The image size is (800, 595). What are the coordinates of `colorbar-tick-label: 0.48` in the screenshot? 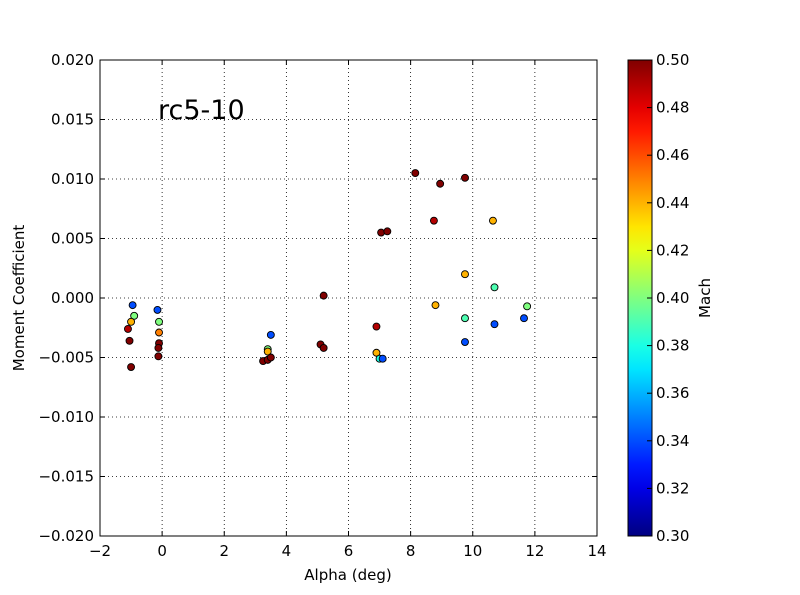 It's located at (672, 108).